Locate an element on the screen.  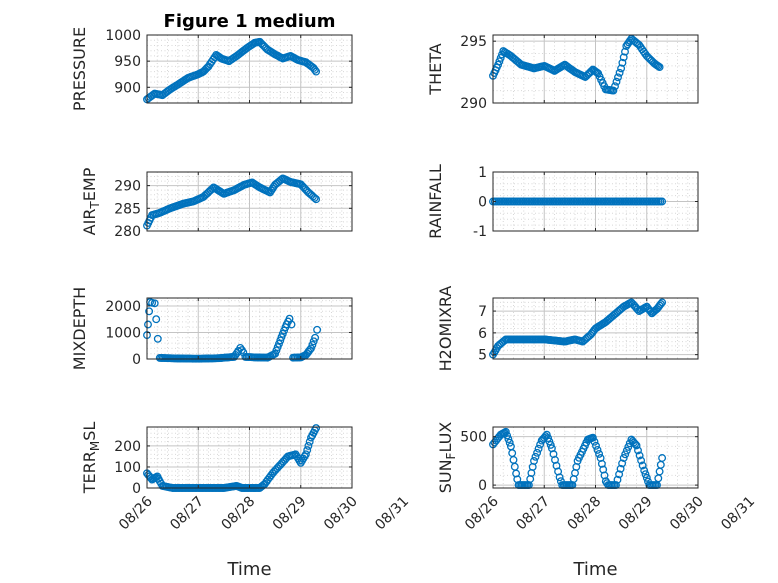
x-tick-label: 08/31 is located at coordinates (738, 514).